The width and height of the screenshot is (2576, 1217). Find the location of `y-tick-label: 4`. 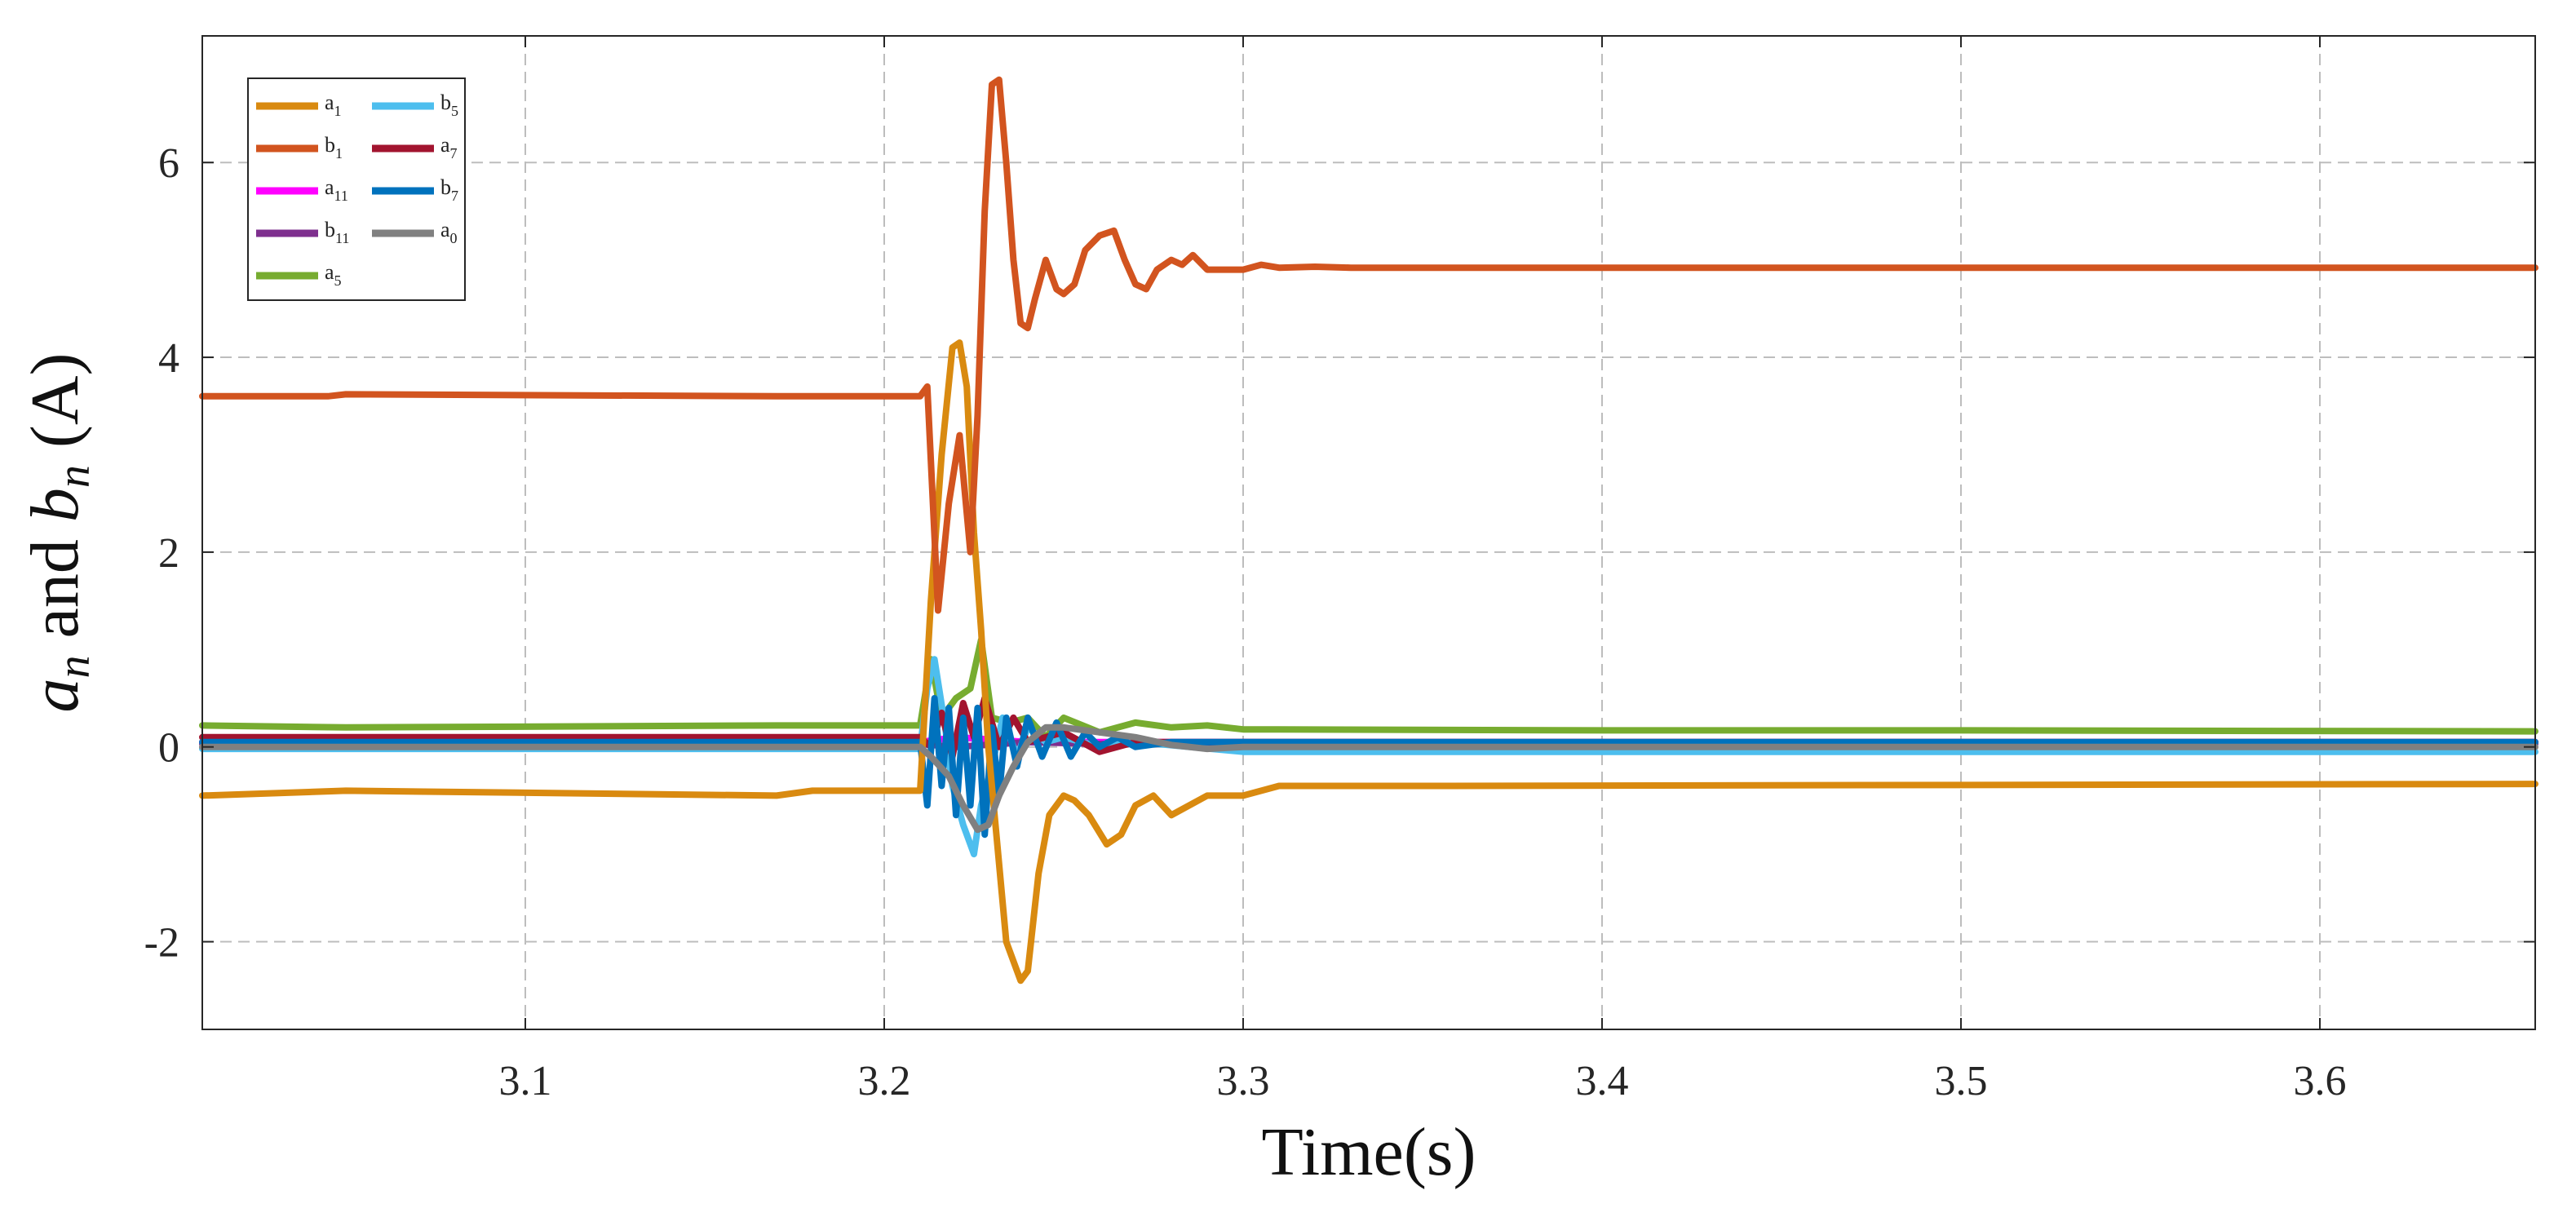

y-tick-label: 4 is located at coordinates (168, 358).